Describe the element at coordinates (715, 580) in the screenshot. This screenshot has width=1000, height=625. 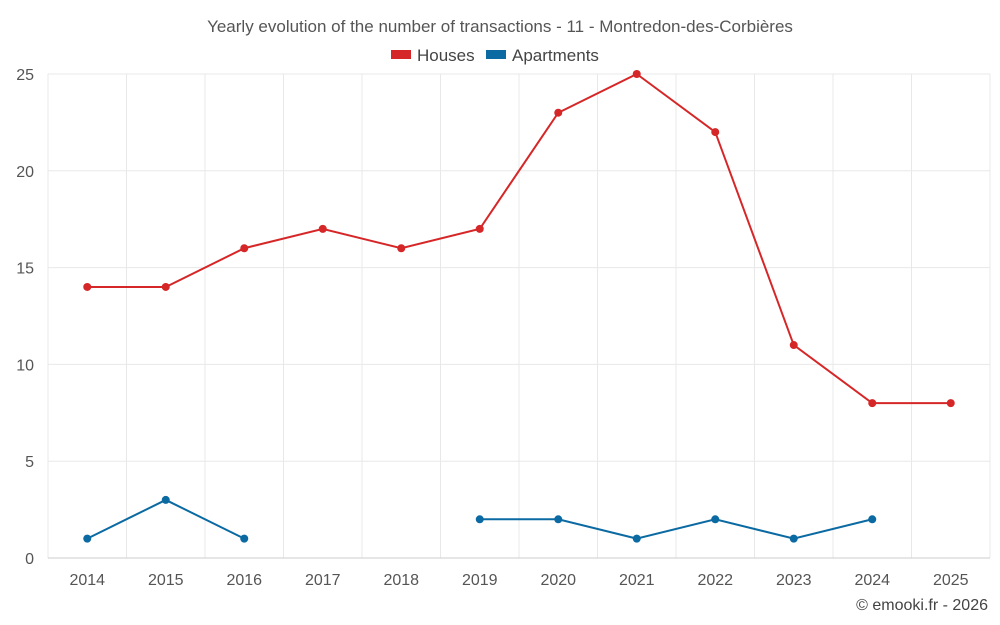
I see `x-tick-label: 2022` at that location.